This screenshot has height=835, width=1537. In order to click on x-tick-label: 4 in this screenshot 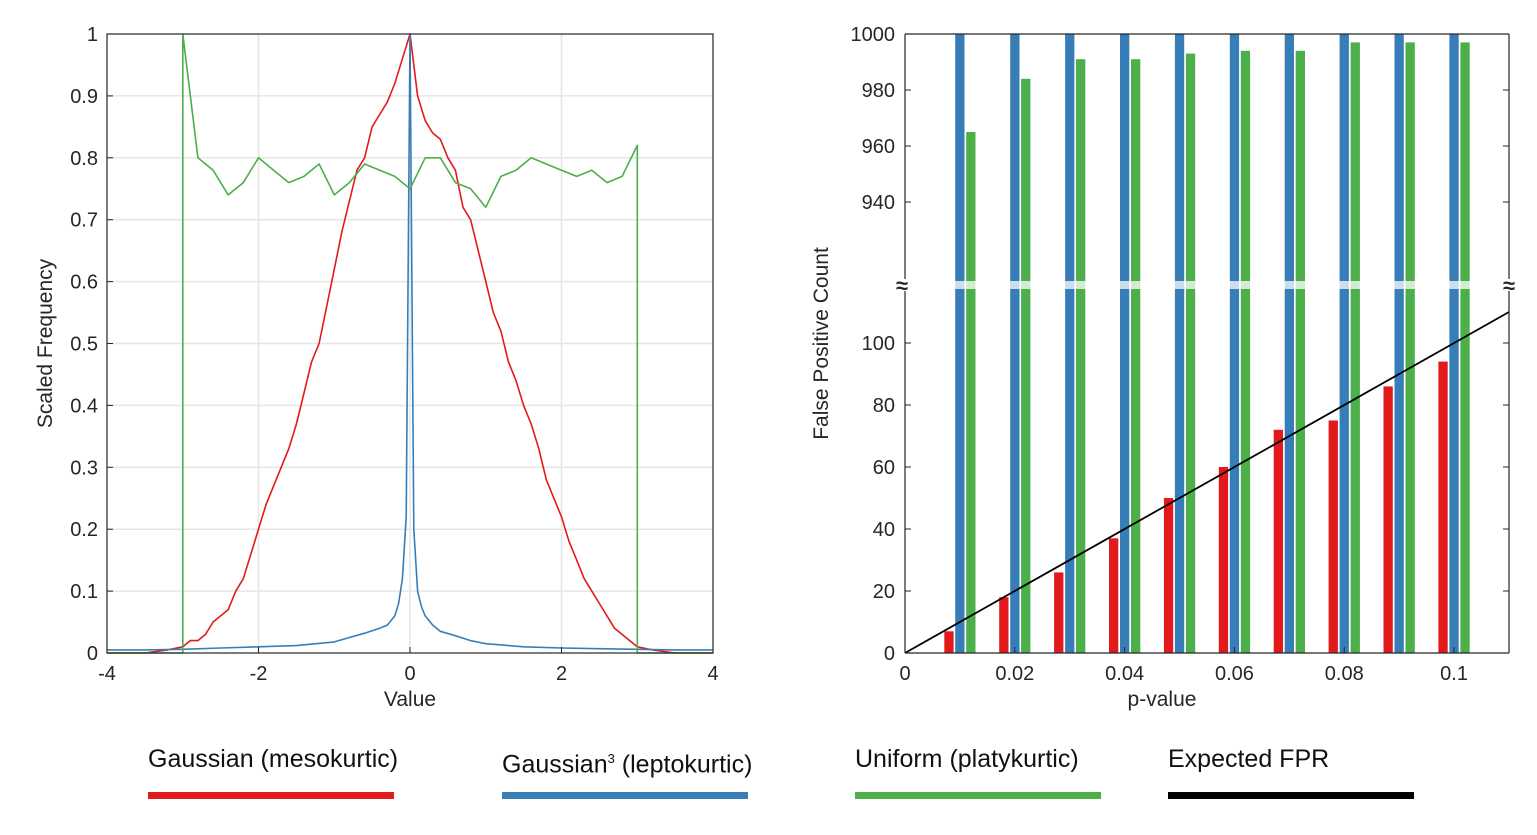, I will do `click(712, 674)`.